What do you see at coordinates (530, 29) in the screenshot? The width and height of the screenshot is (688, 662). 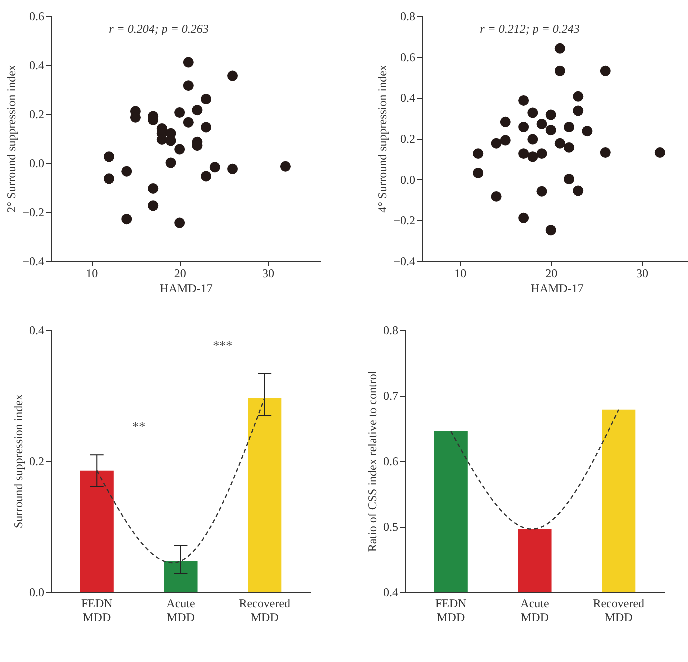 I see `annotation: r = 0.212; p = 0.243` at bounding box center [530, 29].